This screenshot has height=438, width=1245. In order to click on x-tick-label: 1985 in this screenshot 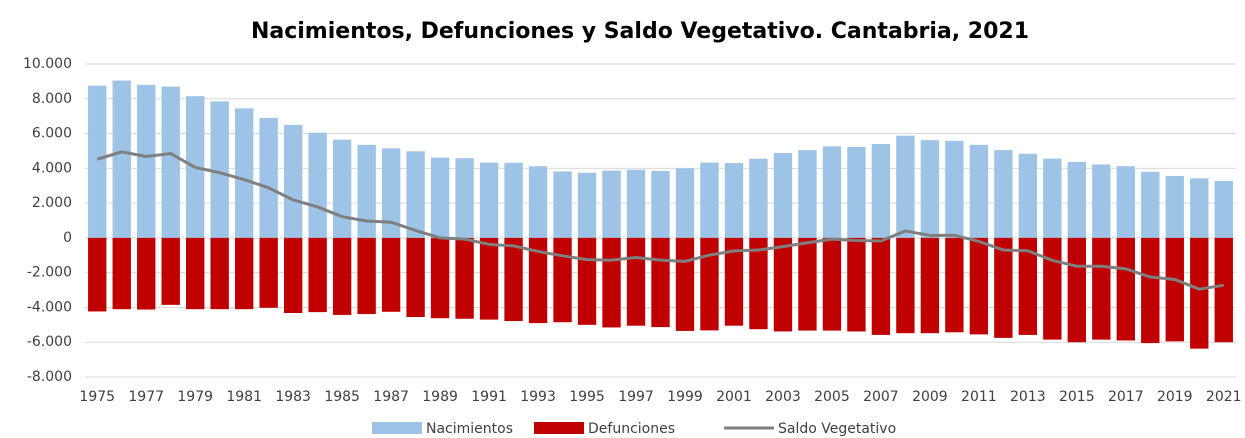, I will do `click(342, 397)`.